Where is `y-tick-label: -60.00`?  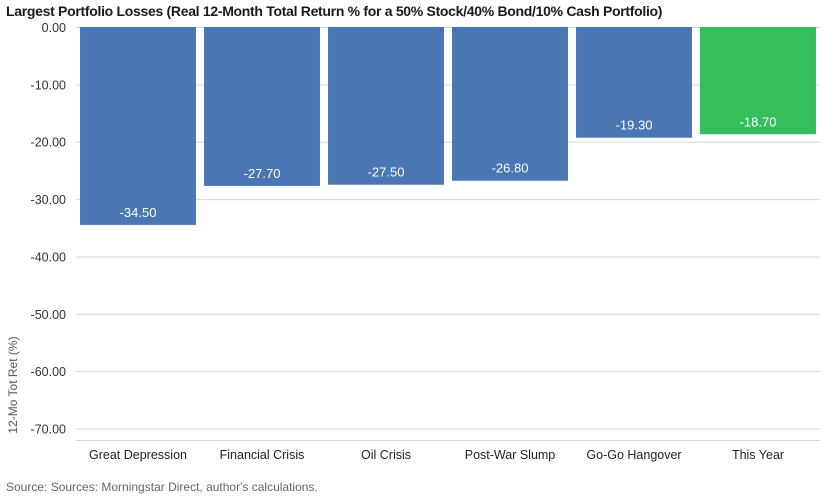
y-tick-label: -60.00 is located at coordinates (48, 372).